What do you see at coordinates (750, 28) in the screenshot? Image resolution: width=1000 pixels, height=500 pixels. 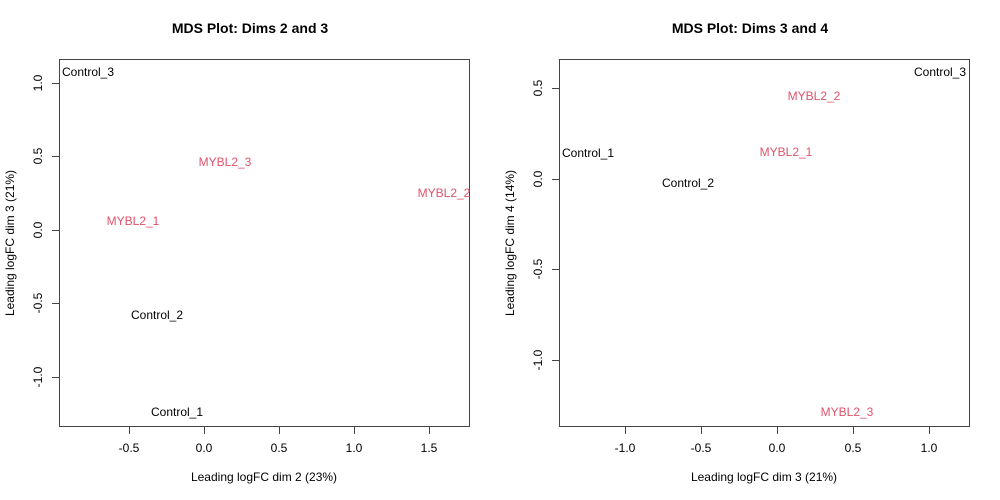 I see `chart-title: MDS Plot: Dims 3 and 4` at bounding box center [750, 28].